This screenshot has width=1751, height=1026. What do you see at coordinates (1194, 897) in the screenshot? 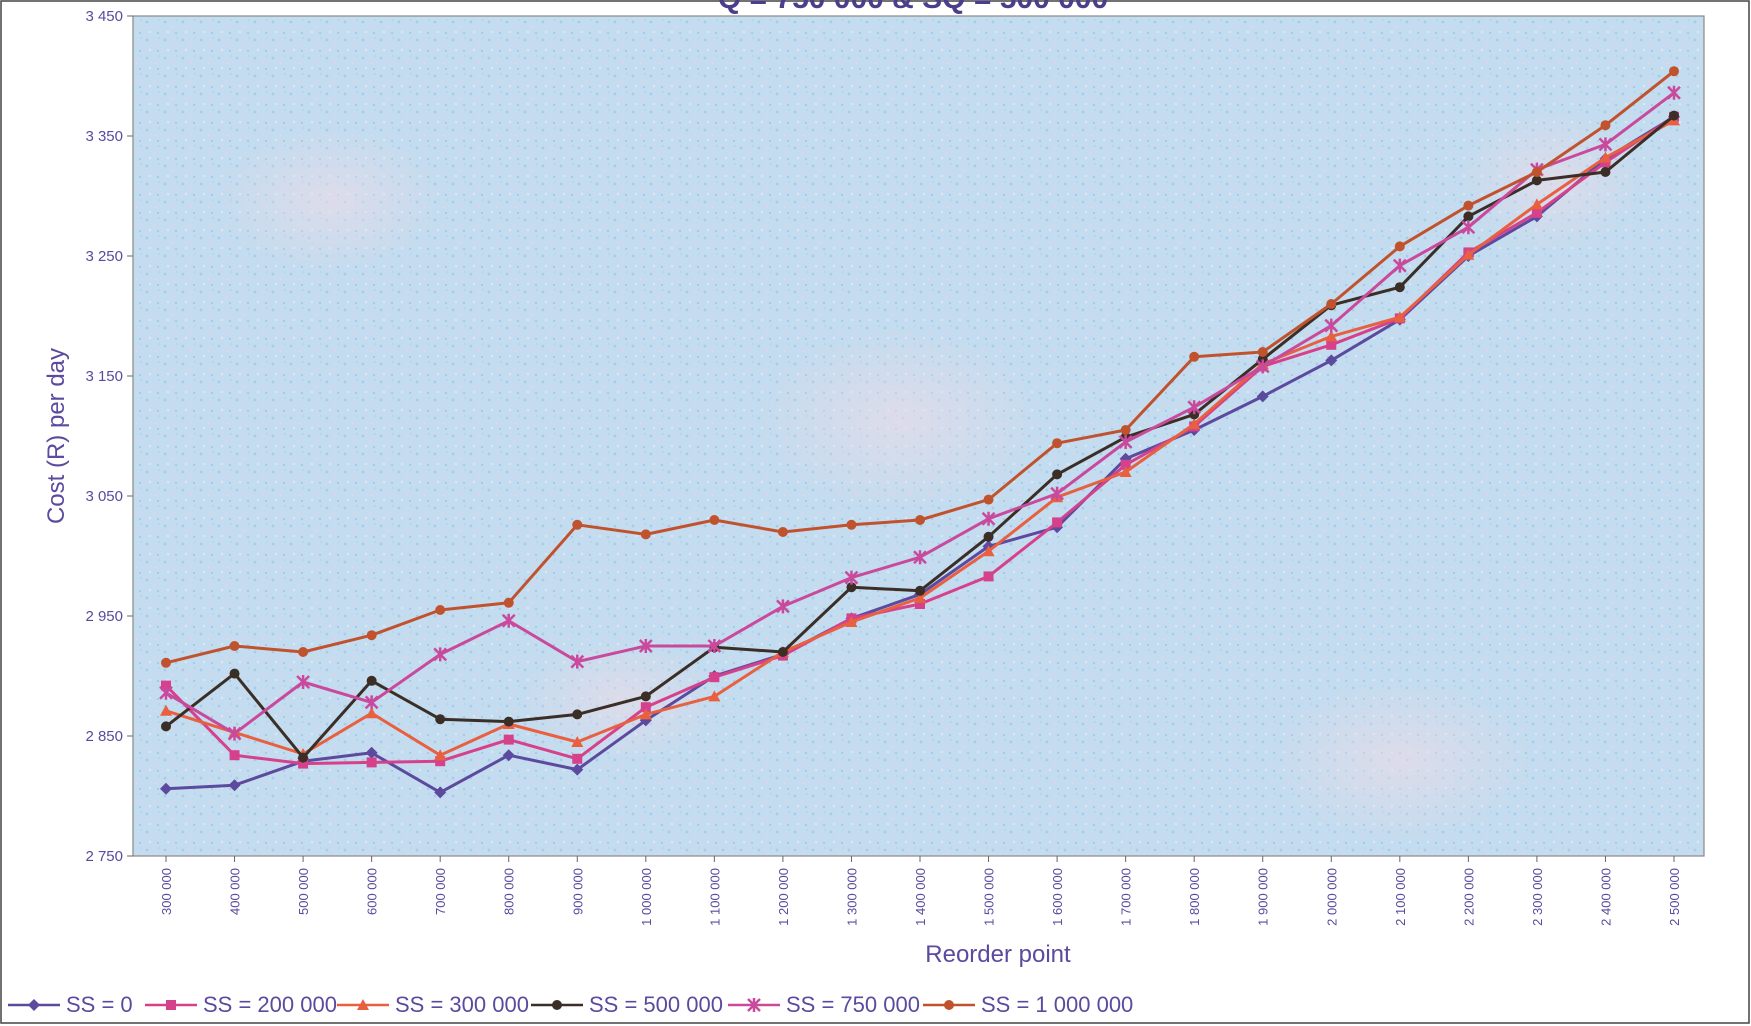
I see `x-tick-label: 1 800 000` at bounding box center [1194, 897].